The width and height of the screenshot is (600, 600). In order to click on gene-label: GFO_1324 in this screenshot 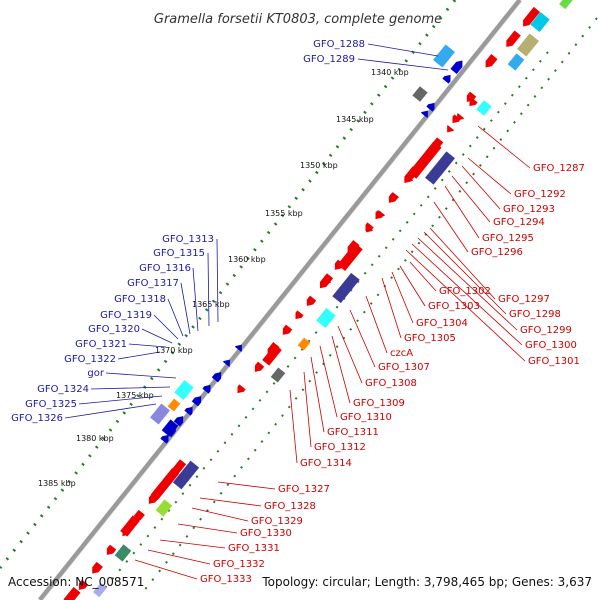, I will do `click(63, 389)`.